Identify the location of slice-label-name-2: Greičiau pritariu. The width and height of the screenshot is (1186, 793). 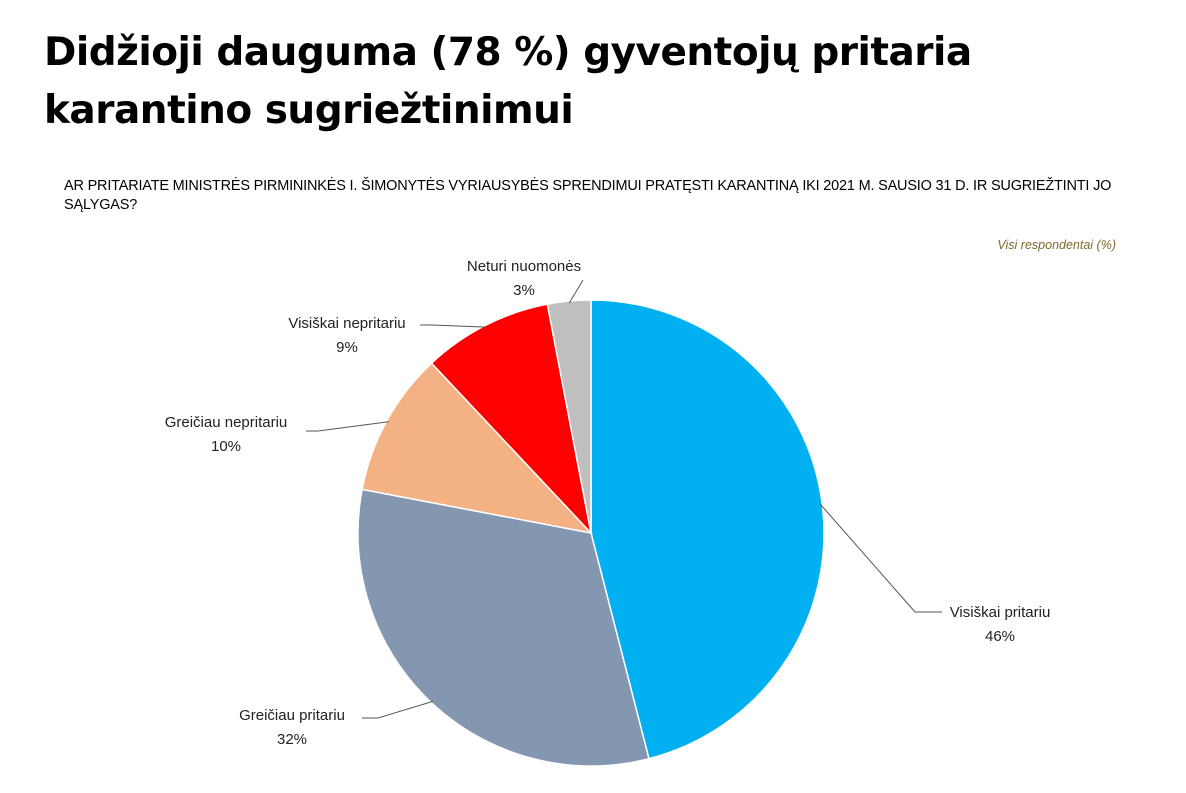
(292, 715).